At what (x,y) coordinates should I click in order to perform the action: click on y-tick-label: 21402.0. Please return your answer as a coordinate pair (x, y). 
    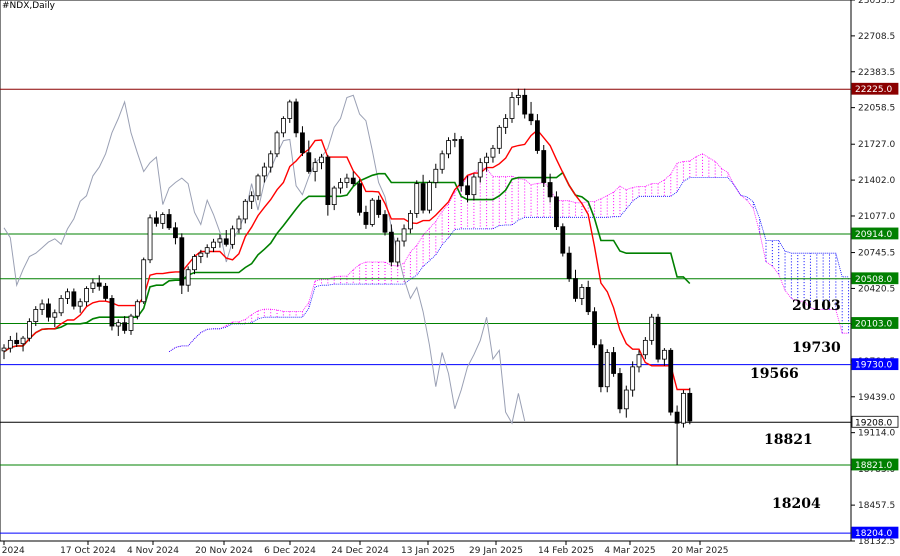
    Looking at the image, I should click on (876, 181).